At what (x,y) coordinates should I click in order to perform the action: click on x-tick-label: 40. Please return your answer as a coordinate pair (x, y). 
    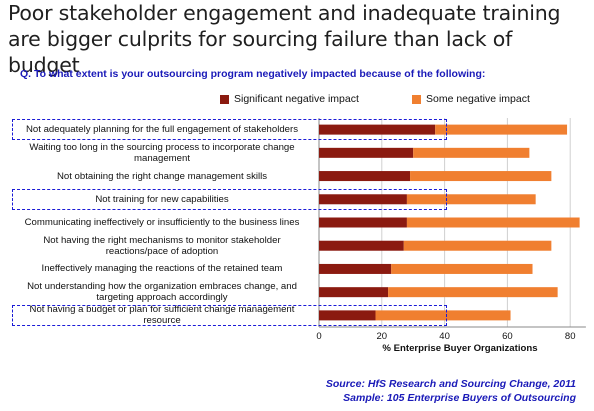
    Looking at the image, I should click on (444, 336).